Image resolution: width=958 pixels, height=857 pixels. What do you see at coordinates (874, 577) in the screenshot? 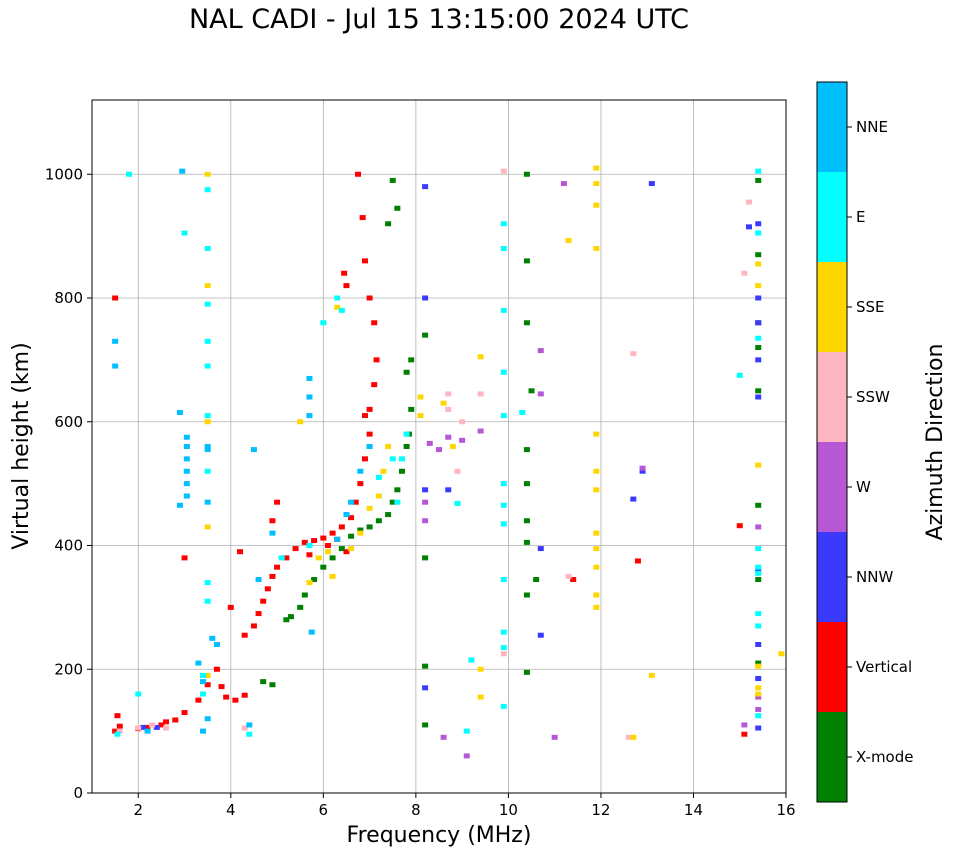
I see `colorbar-tick-label: NNW` at bounding box center [874, 577].